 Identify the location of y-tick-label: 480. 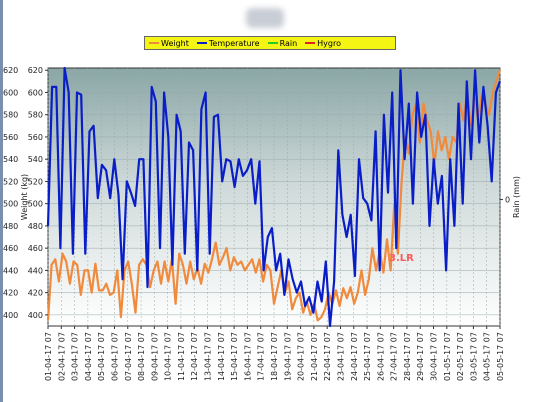
(35, 226).